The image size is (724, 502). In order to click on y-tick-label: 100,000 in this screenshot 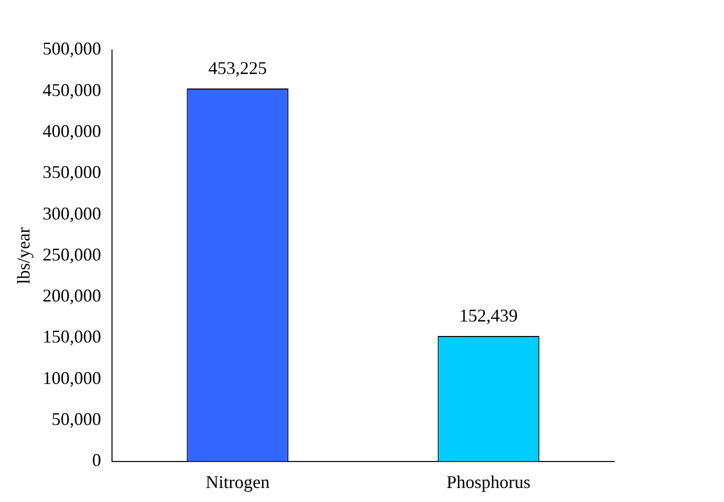, I will do `click(72, 378)`.